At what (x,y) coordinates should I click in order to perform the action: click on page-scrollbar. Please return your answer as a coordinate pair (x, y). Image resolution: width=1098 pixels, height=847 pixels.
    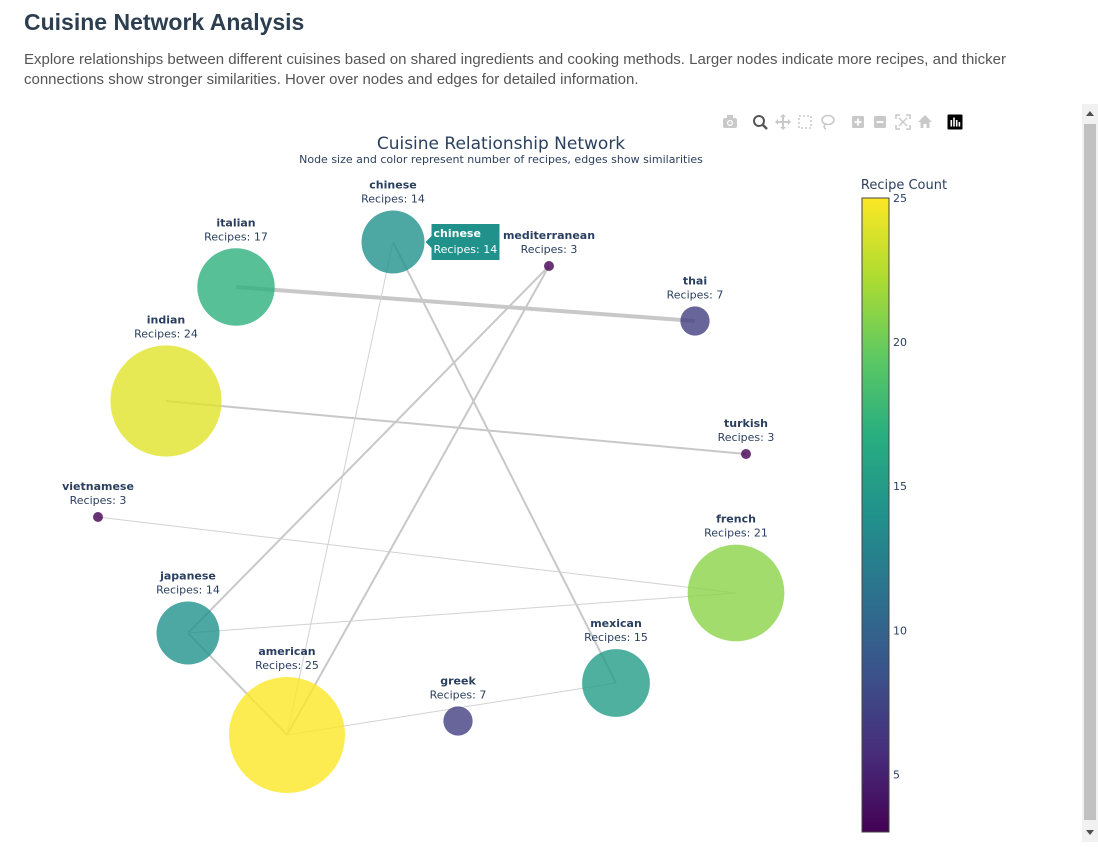
    Looking at the image, I should click on (1090, 473).